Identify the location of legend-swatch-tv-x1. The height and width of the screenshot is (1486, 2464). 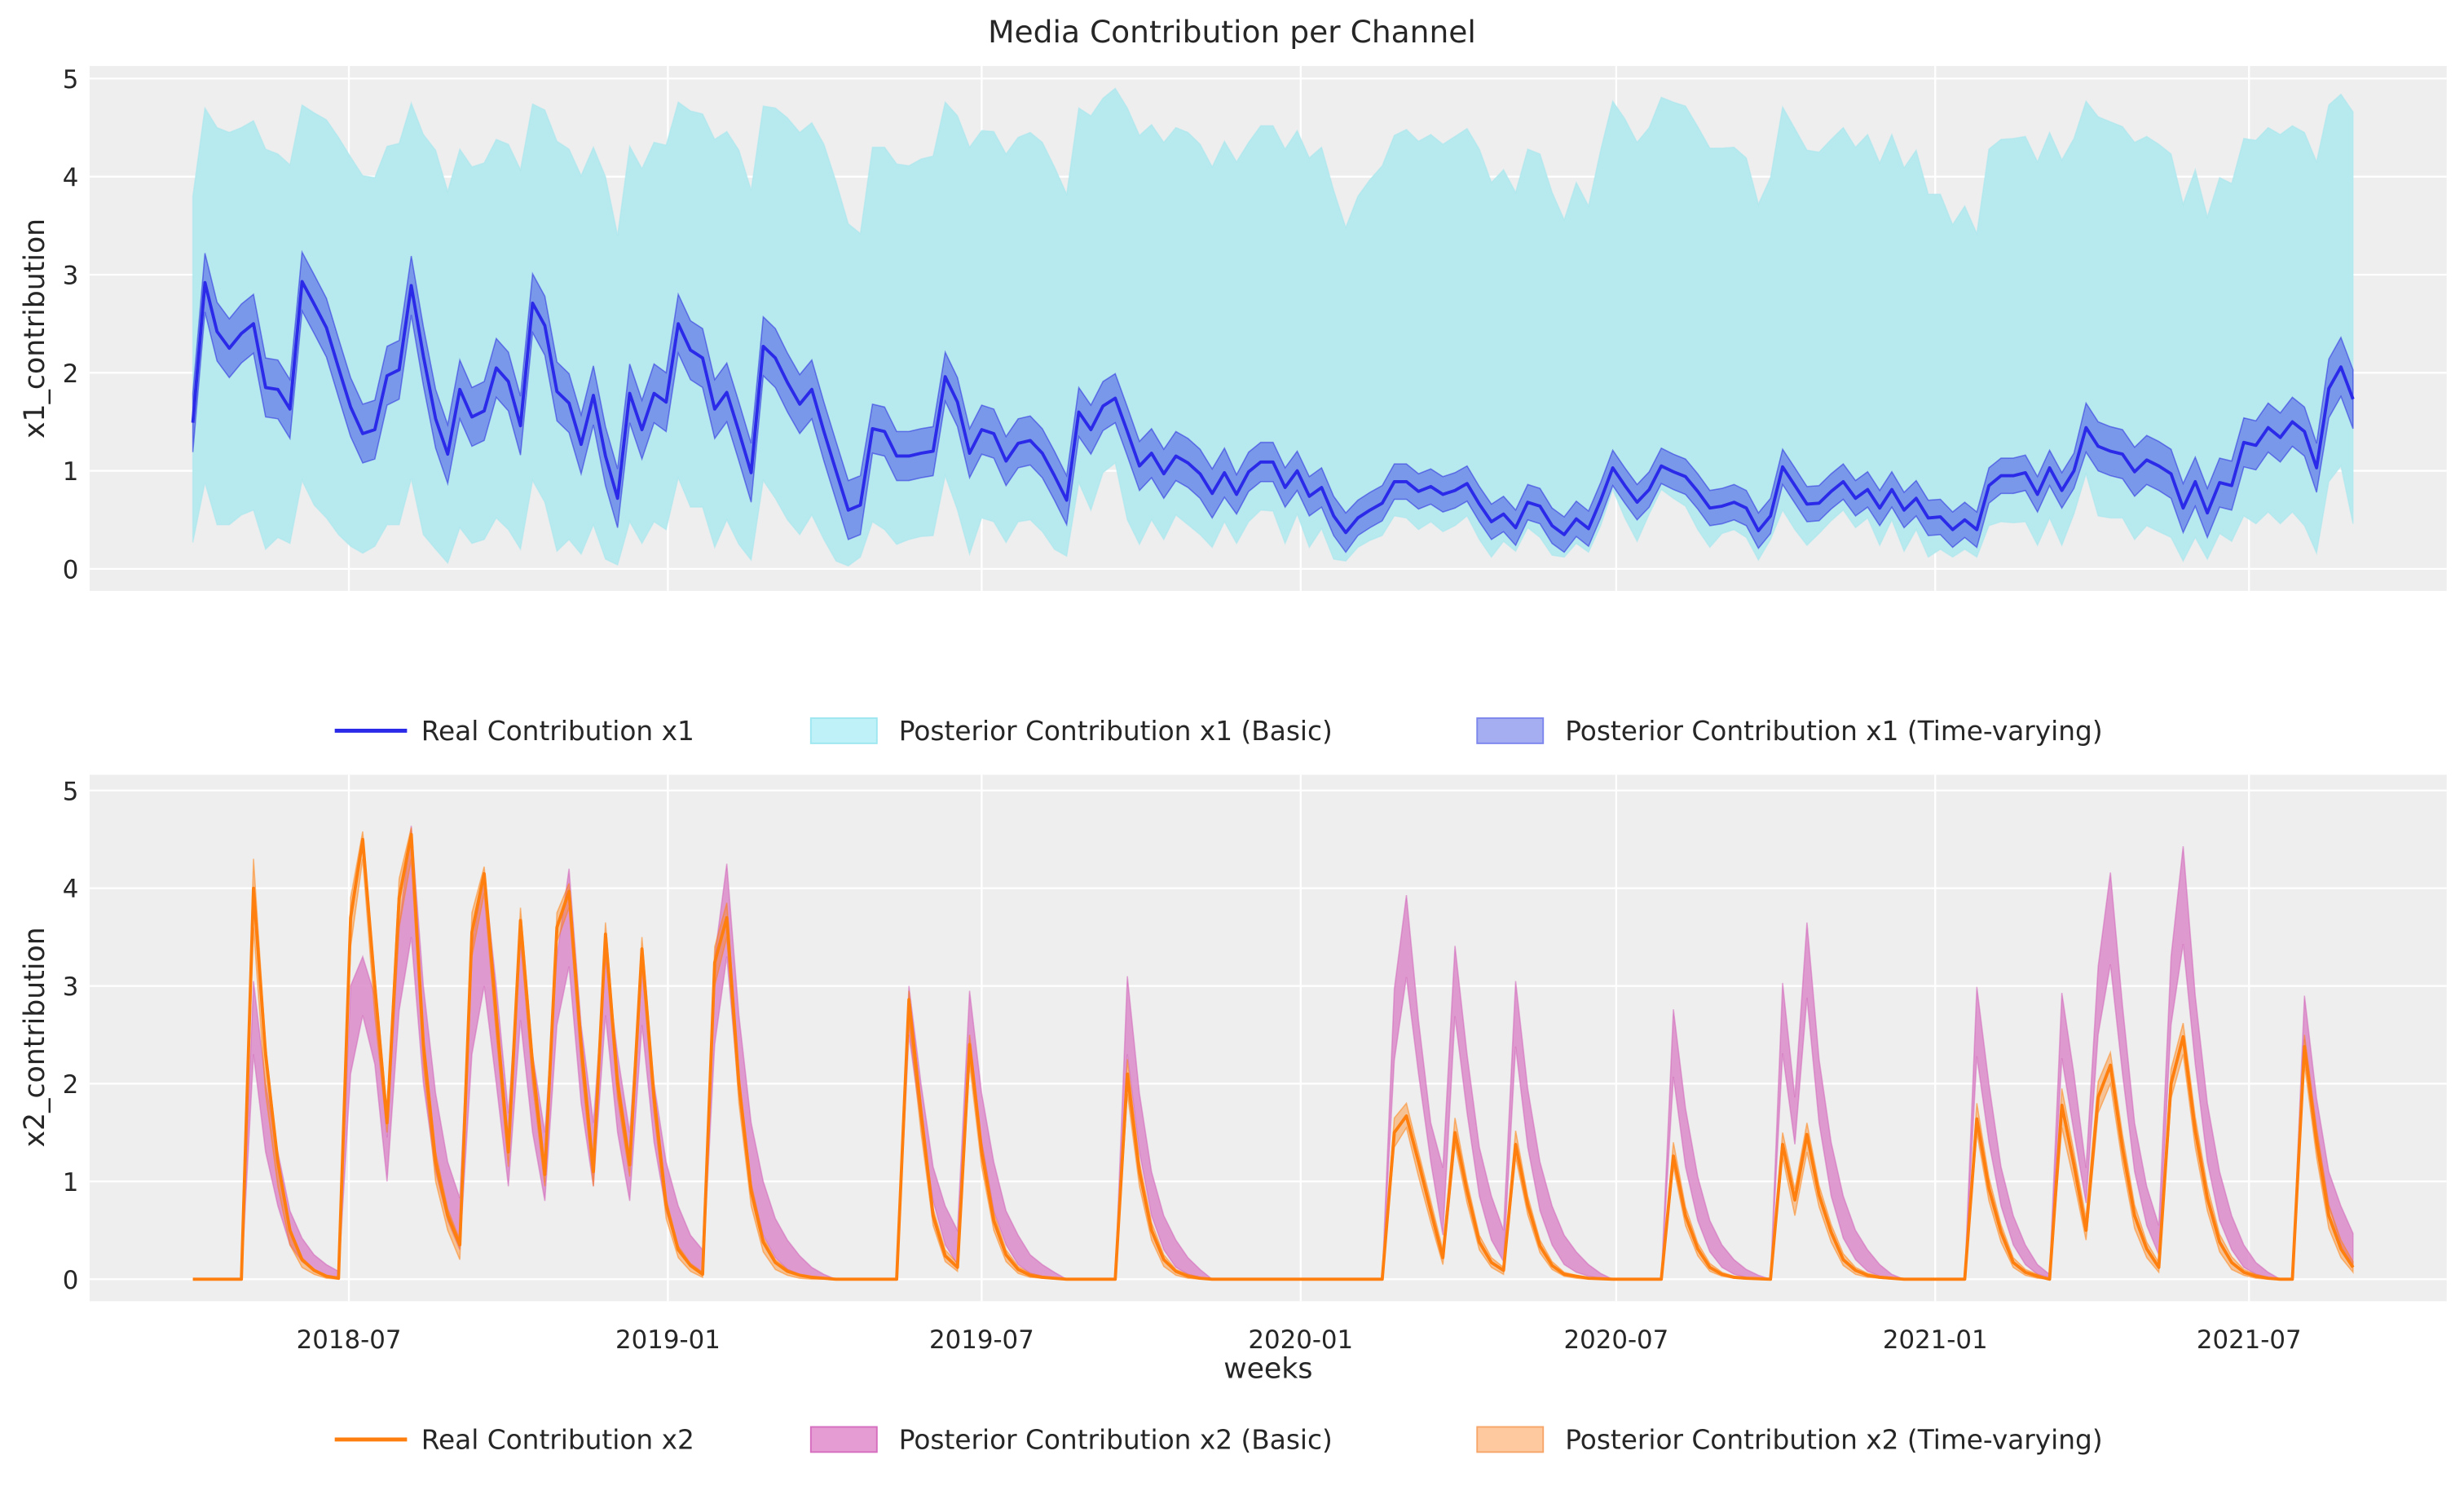
(1511, 730).